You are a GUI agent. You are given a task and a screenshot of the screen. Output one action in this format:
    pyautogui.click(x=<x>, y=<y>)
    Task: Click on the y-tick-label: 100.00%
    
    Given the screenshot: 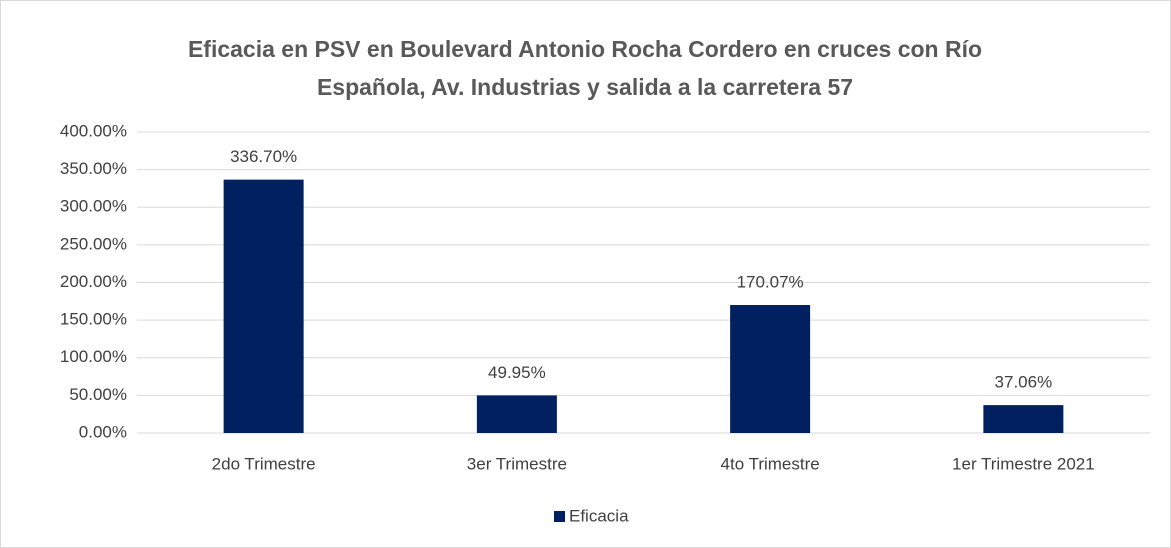 What is the action you would take?
    pyautogui.click(x=93, y=356)
    